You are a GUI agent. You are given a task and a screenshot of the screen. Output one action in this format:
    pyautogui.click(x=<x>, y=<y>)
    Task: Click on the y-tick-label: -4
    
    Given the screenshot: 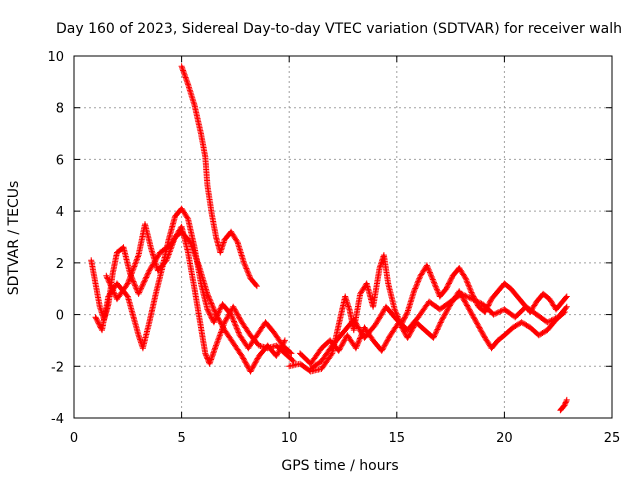 What is the action you would take?
    pyautogui.click(x=57, y=419)
    